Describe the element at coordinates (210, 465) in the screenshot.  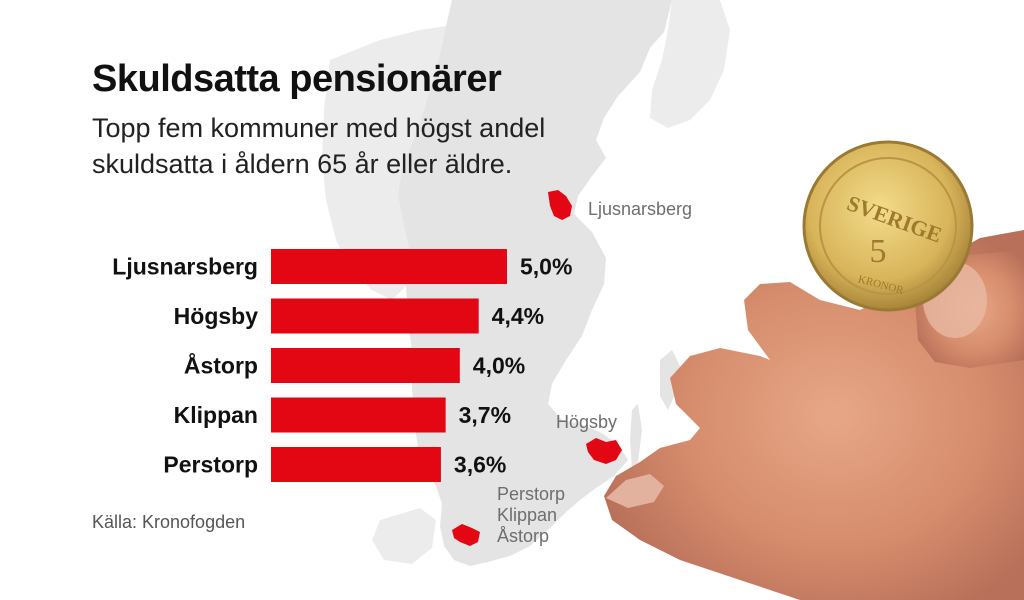
I see `category-label: Perstorp` at that location.